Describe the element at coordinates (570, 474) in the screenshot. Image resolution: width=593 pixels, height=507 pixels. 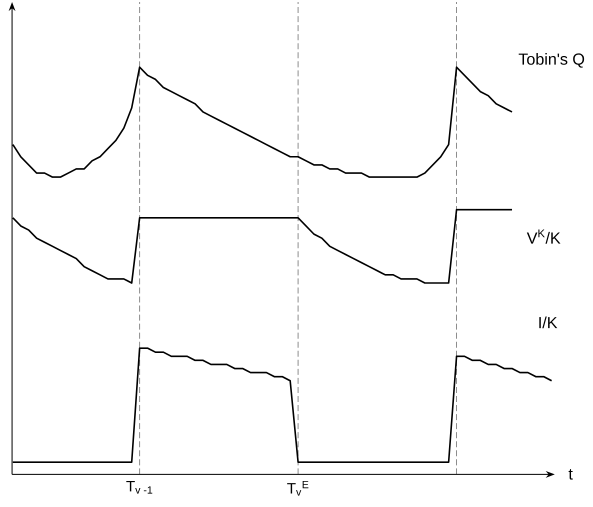
I see `x-axis-title: t` at that location.